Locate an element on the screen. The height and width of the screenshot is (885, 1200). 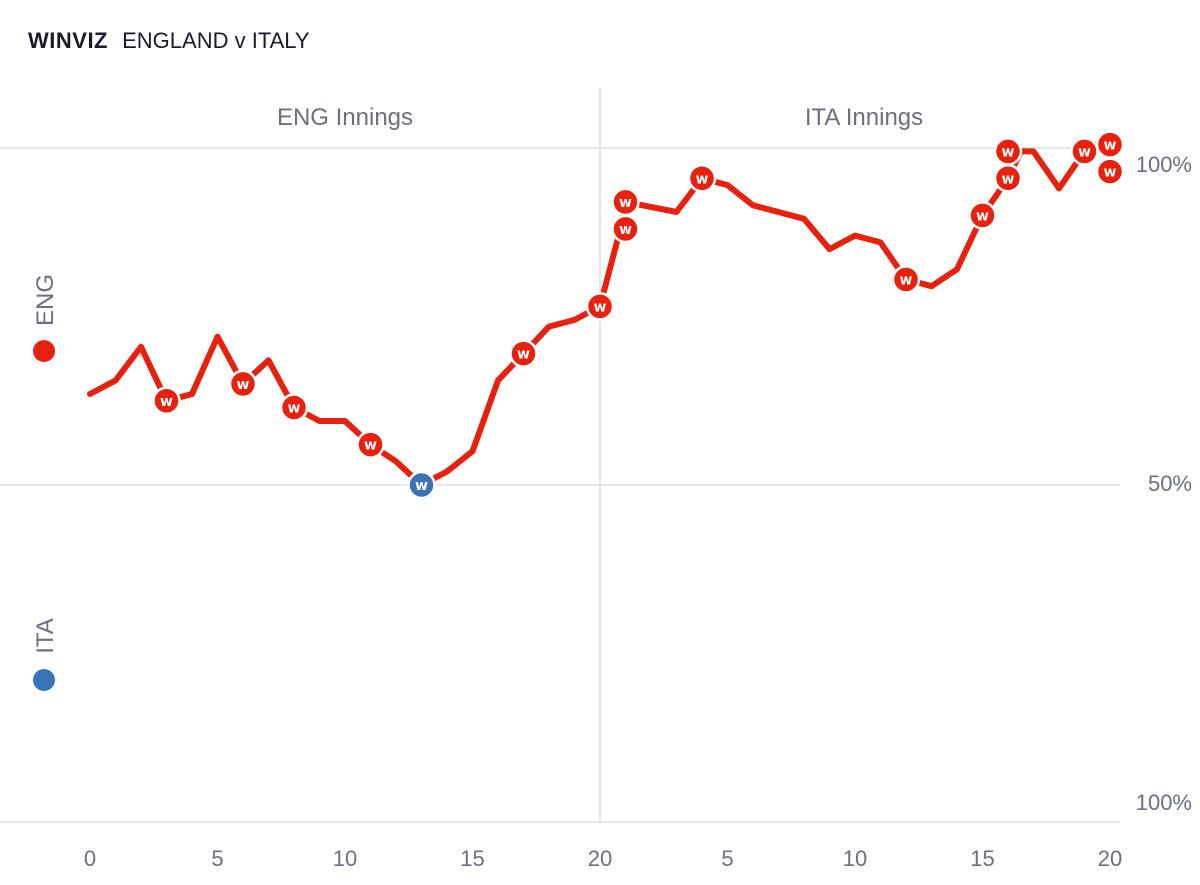
match-title: ENGLAND v ITALY is located at coordinates (216, 40).